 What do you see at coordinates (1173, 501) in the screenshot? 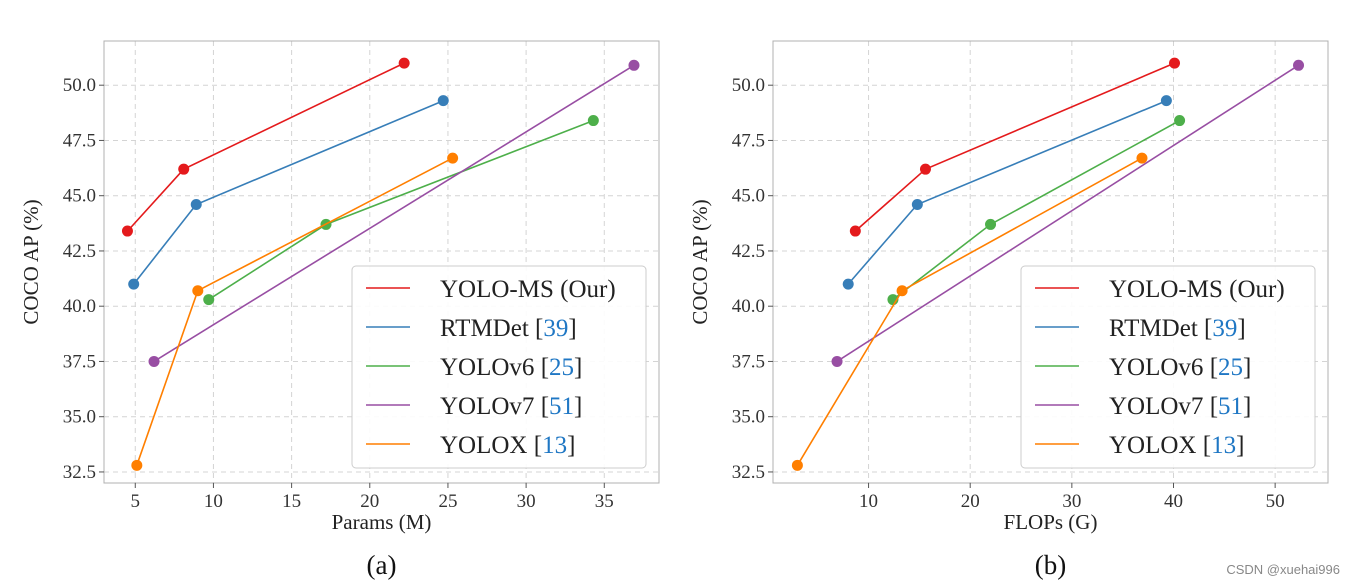
I see `x-tick-label: 40` at bounding box center [1173, 501].